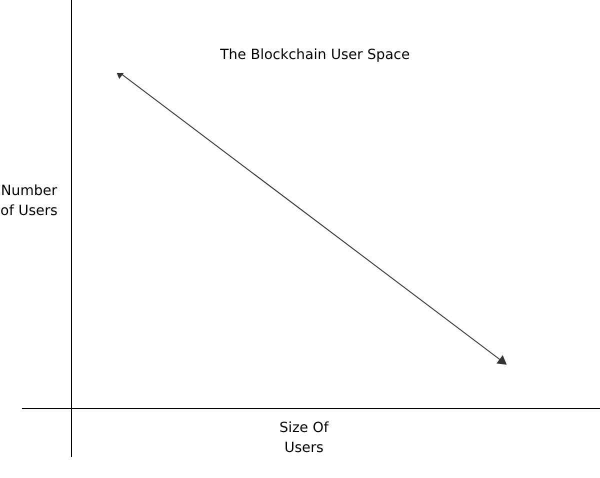  What do you see at coordinates (29, 201) in the screenshot?
I see `y-axis-title: Number of Users` at bounding box center [29, 201].